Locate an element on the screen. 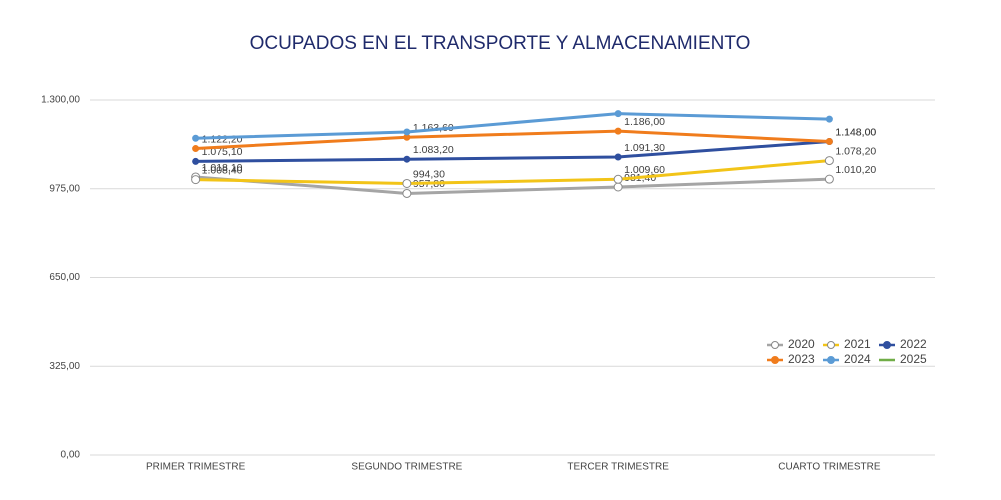 The height and width of the screenshot is (500, 1001). data-label: 1.083,20 is located at coordinates (433, 150).